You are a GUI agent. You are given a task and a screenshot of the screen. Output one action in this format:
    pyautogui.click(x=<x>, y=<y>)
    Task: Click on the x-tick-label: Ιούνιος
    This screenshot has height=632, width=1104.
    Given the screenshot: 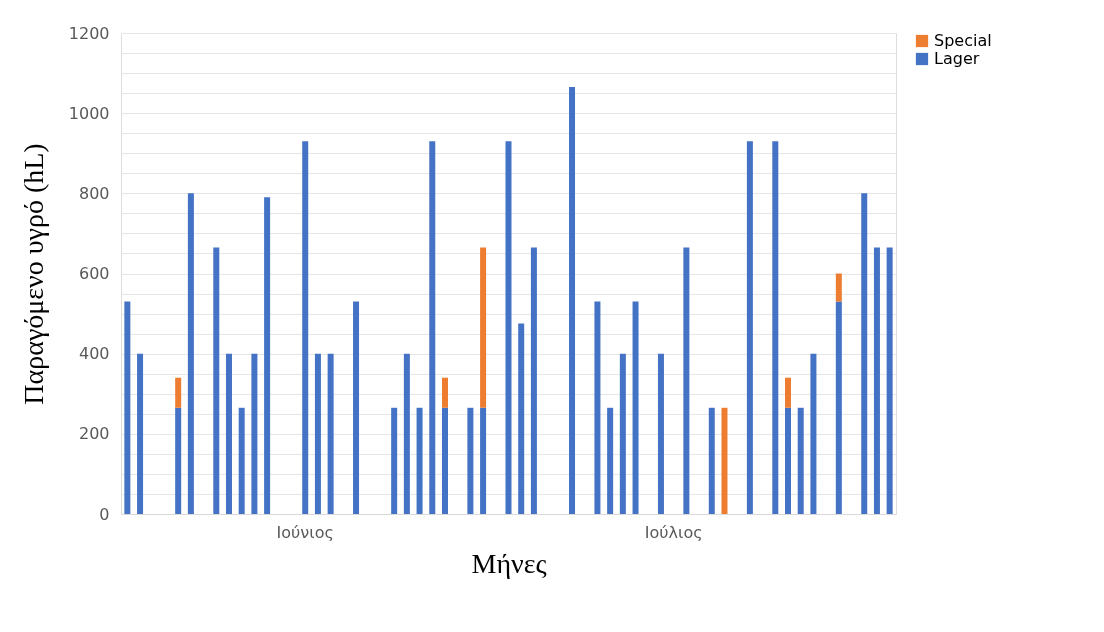 What is the action you would take?
    pyautogui.click(x=305, y=532)
    